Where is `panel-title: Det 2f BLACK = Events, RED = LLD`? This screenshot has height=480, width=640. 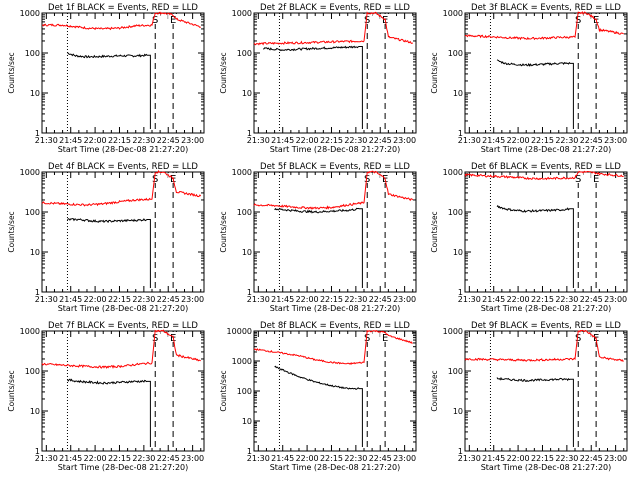 panel-title: Det 2f BLACK = Events, RED = LLD is located at coordinates (335, 8).